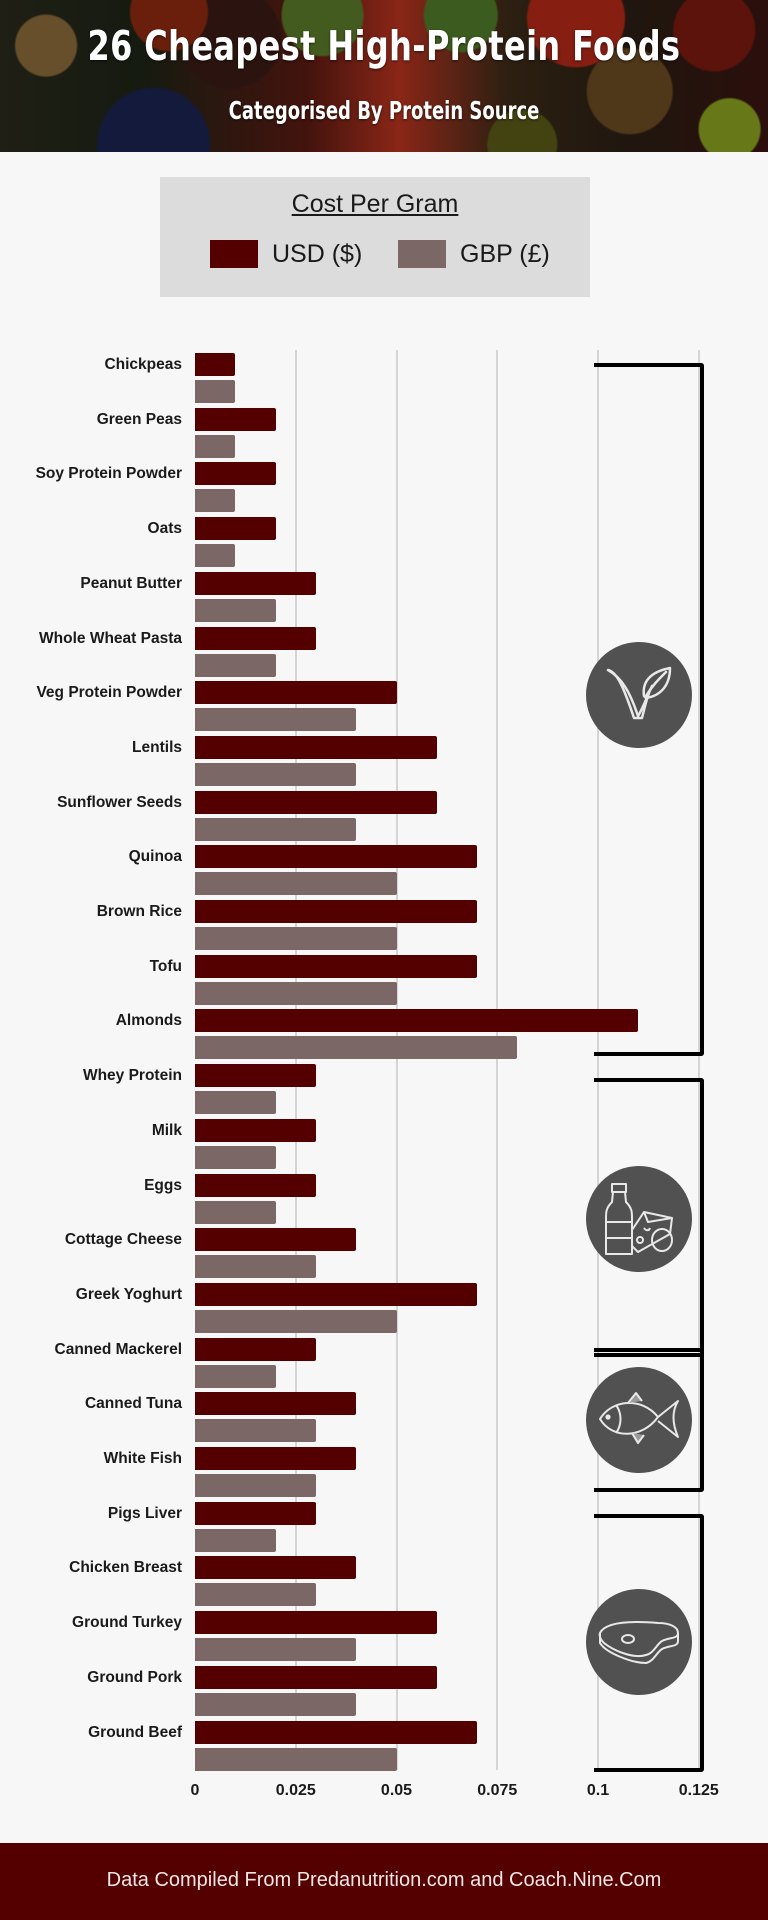 The width and height of the screenshot is (768, 1920). Describe the element at coordinates (155, 857) in the screenshot. I see `category-label: Quinoa` at that location.